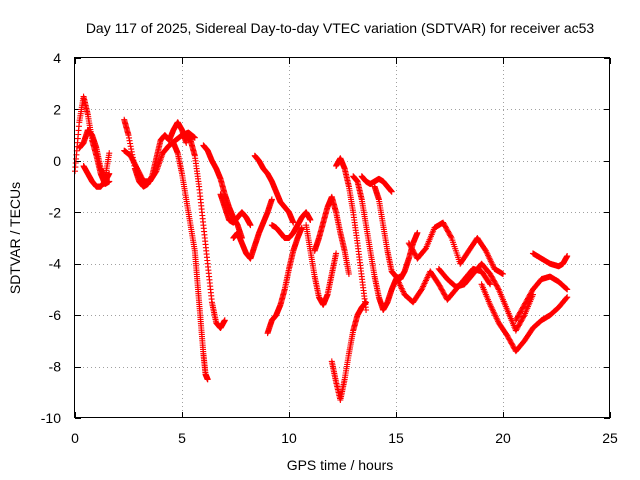 The image size is (640, 480). What do you see at coordinates (190, 261) in the screenshot?
I see `series-sat-f` at bounding box center [190, 261].